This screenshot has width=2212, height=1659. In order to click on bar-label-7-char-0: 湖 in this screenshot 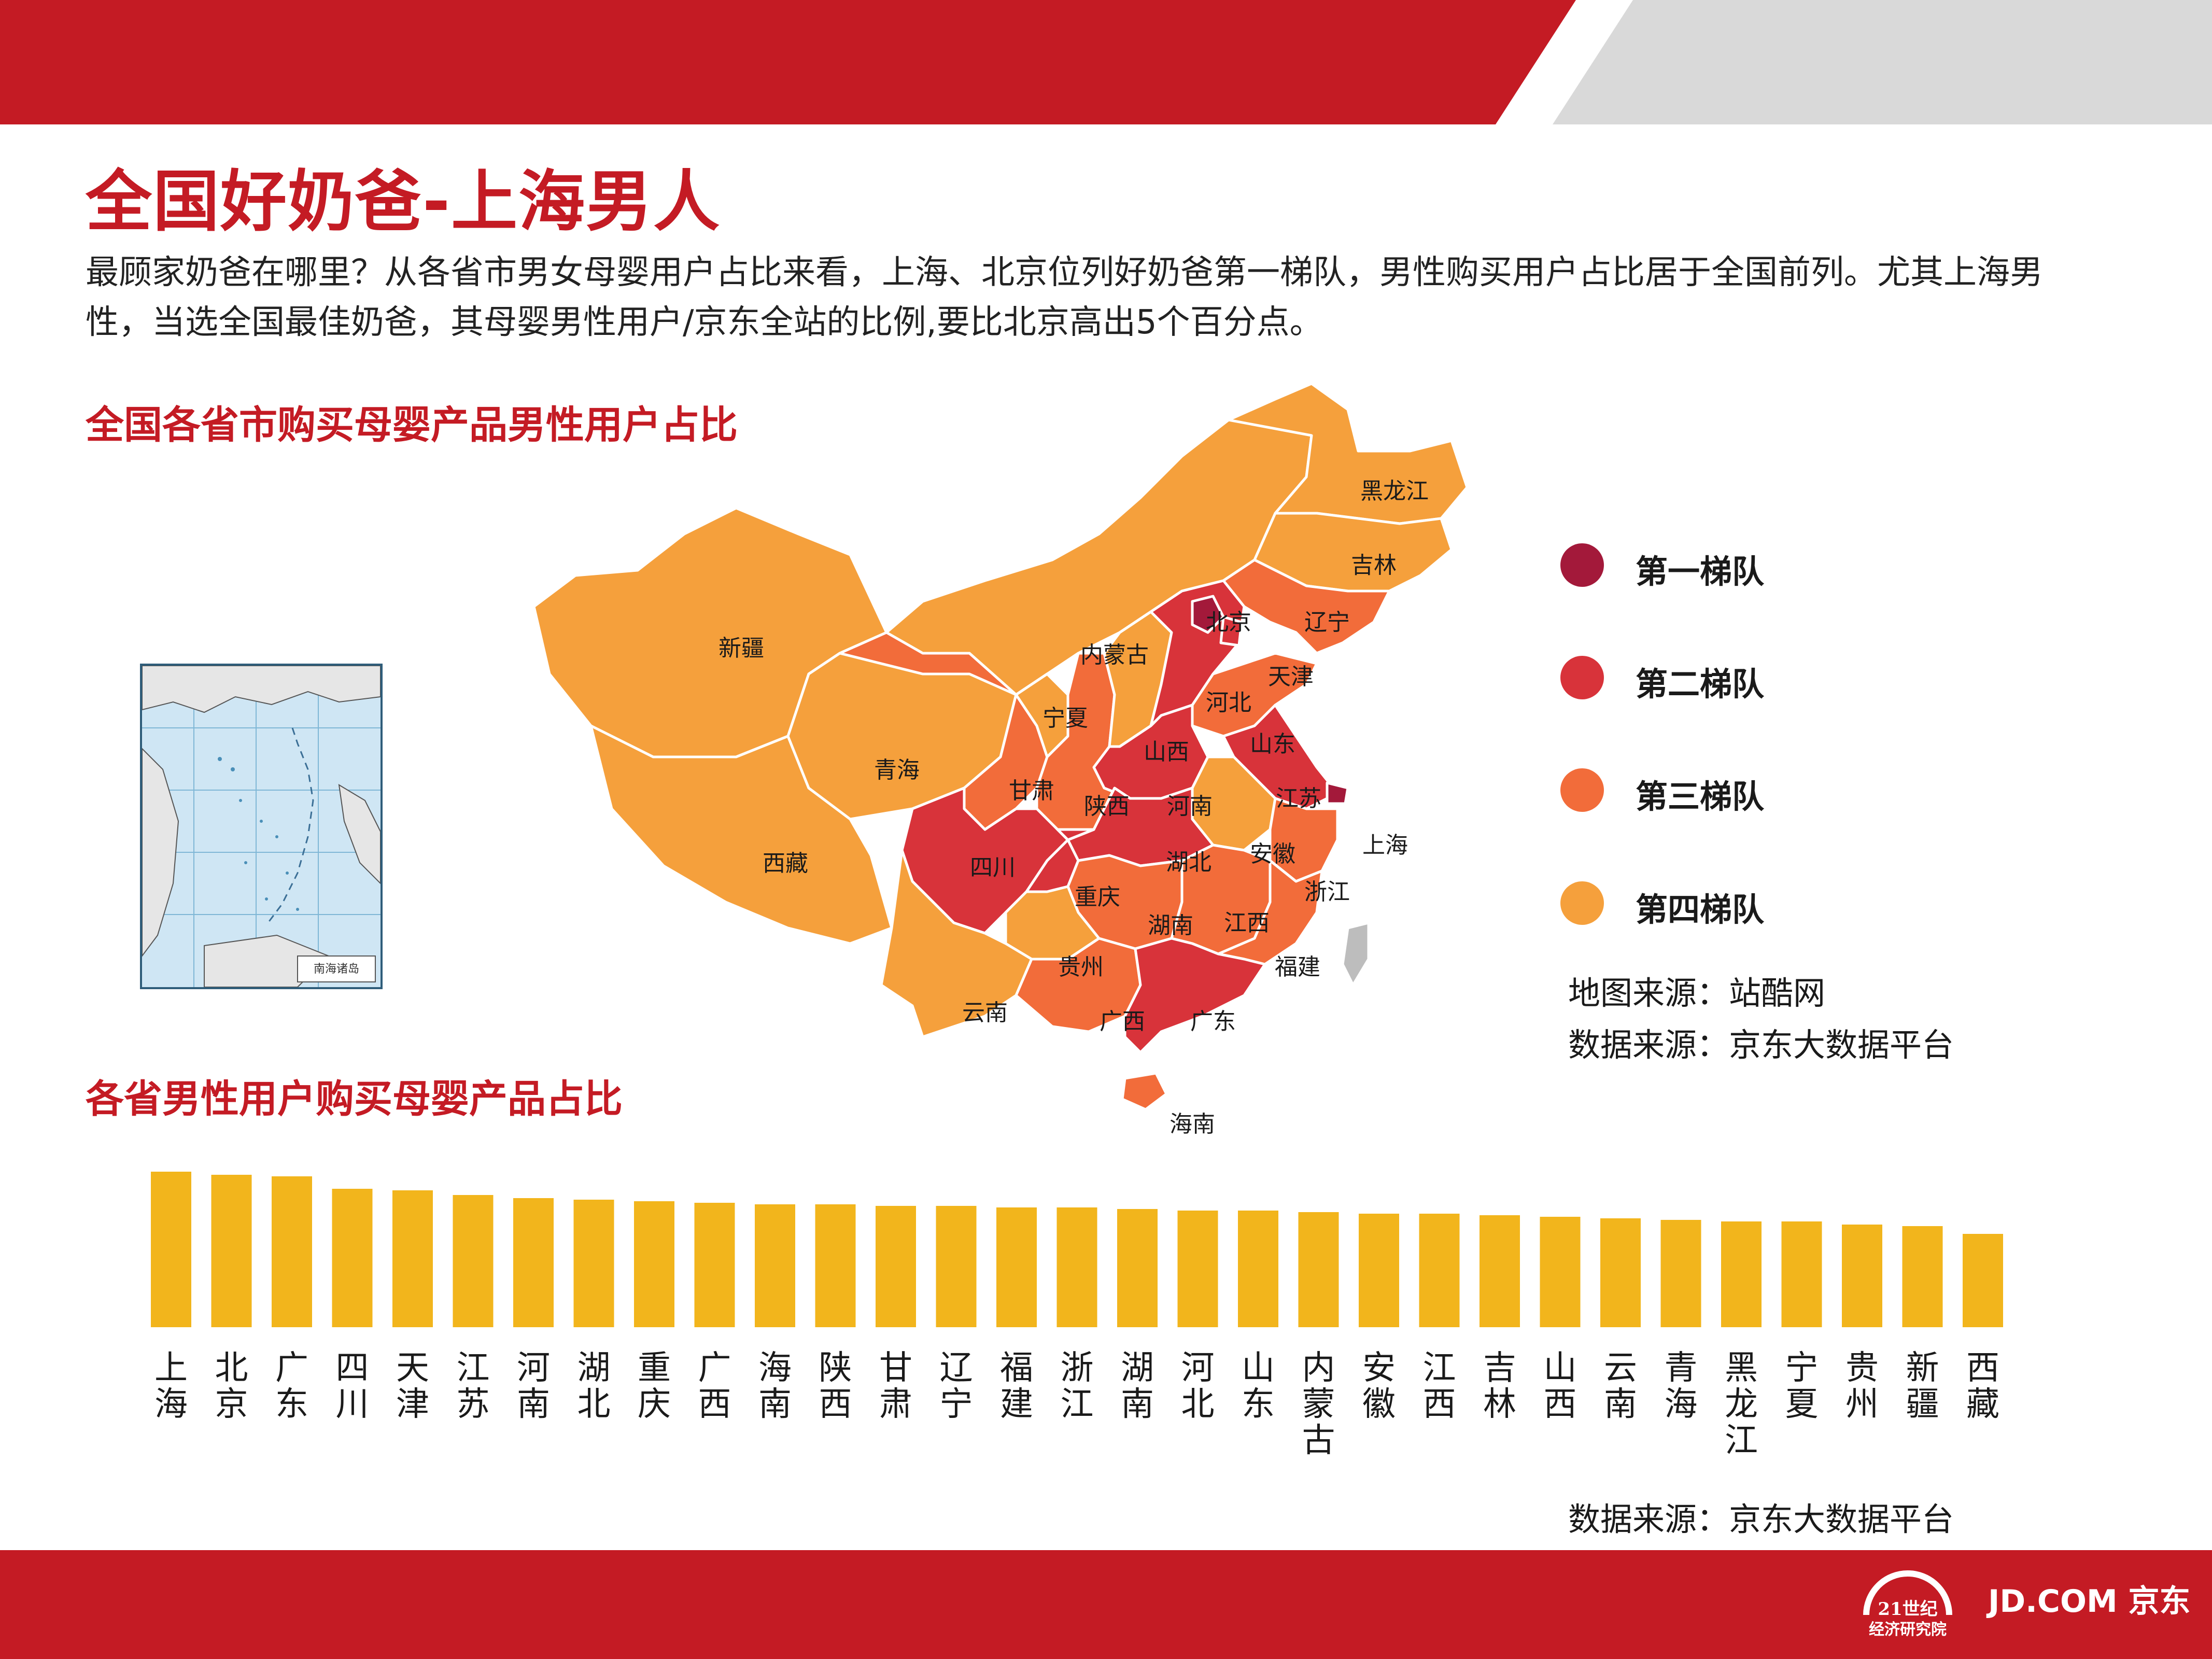, I will do `click(594, 1368)`.